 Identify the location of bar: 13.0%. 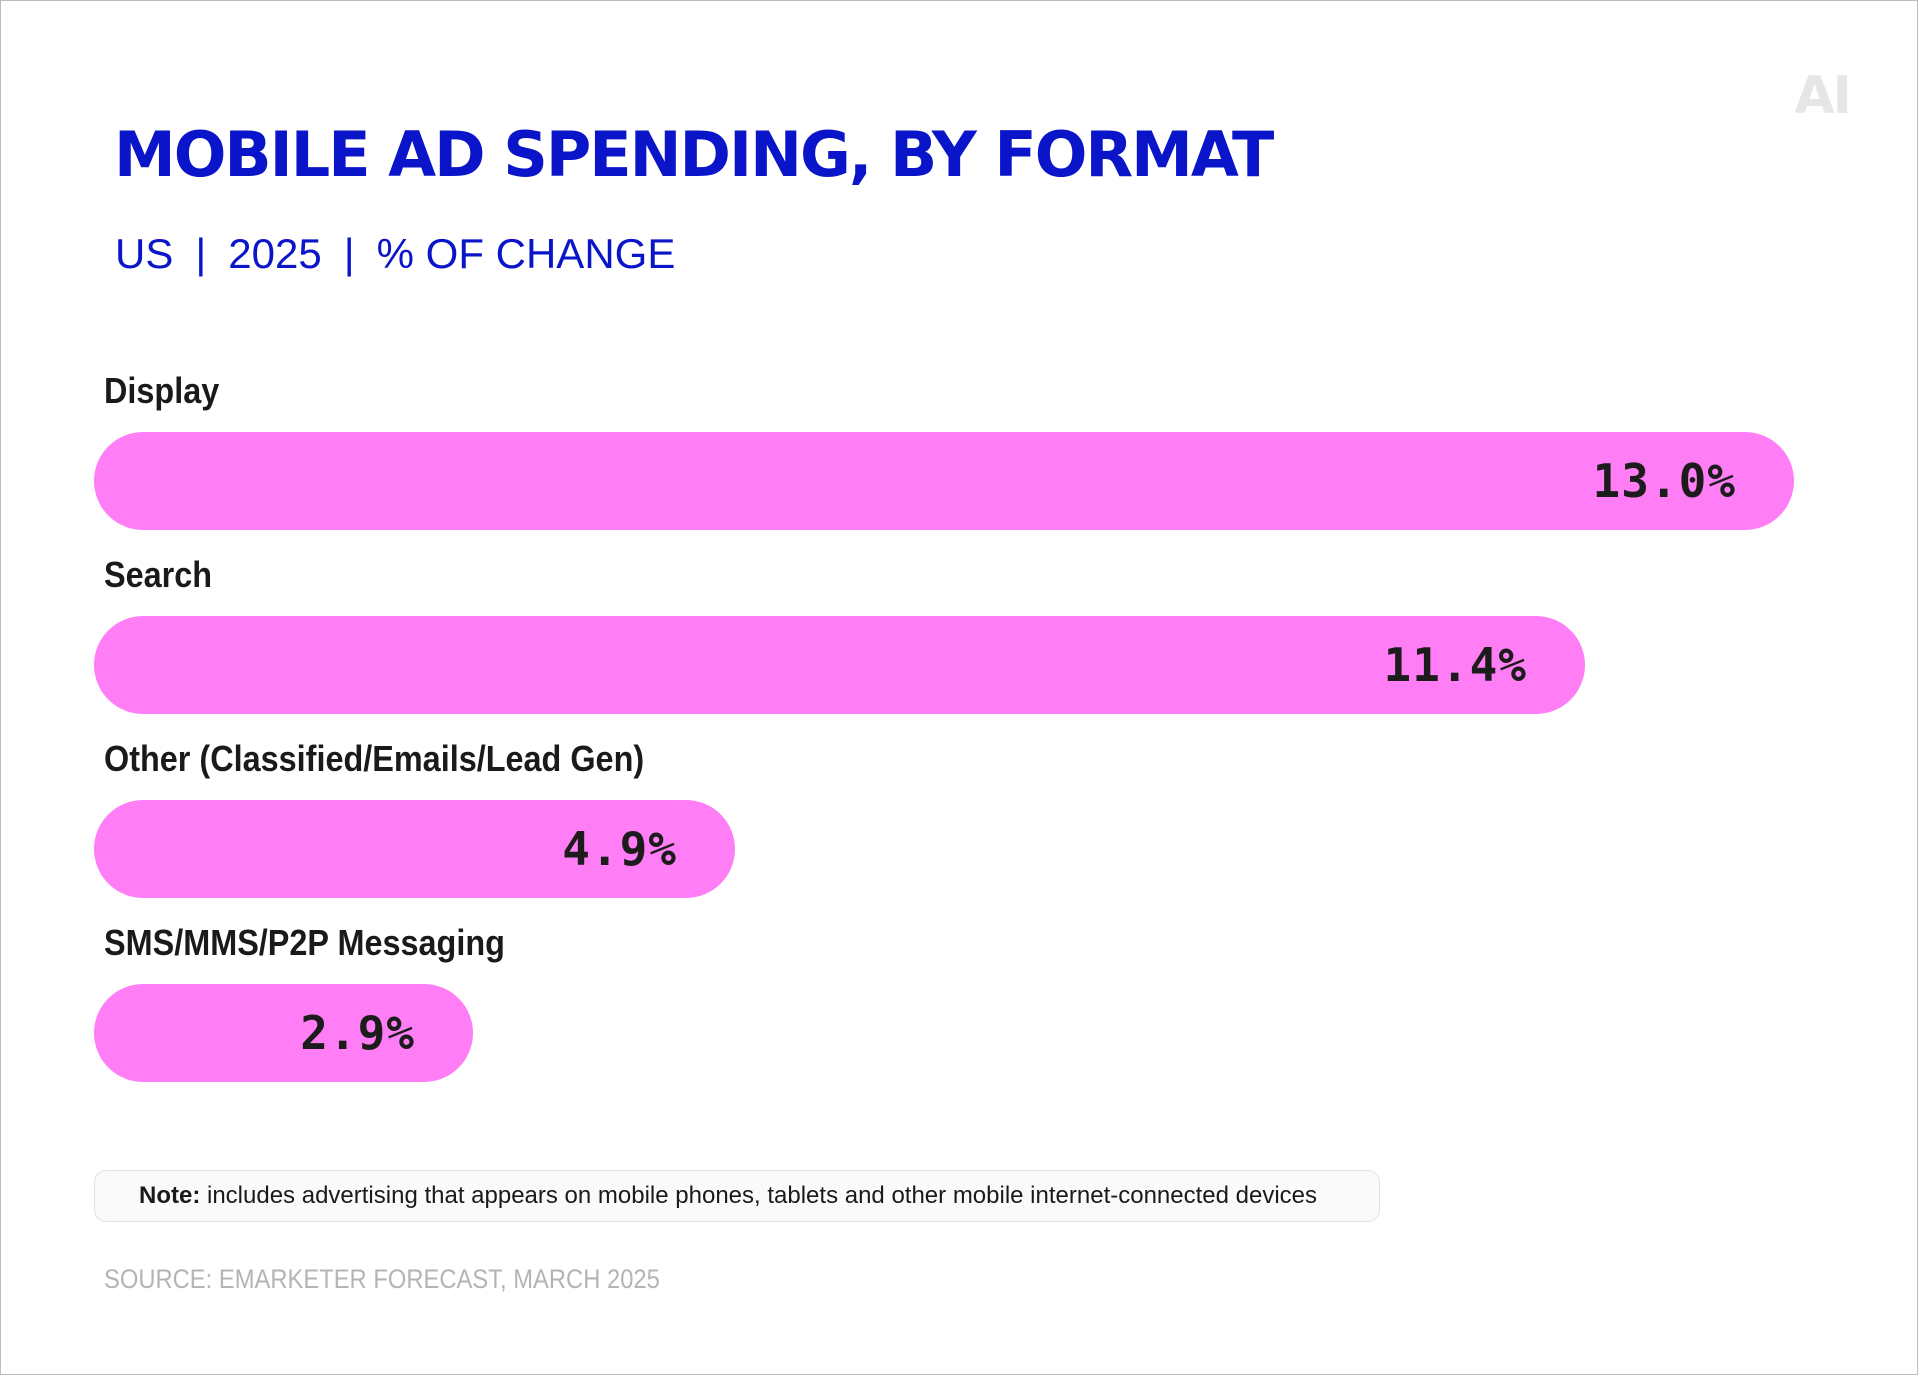
(944, 481).